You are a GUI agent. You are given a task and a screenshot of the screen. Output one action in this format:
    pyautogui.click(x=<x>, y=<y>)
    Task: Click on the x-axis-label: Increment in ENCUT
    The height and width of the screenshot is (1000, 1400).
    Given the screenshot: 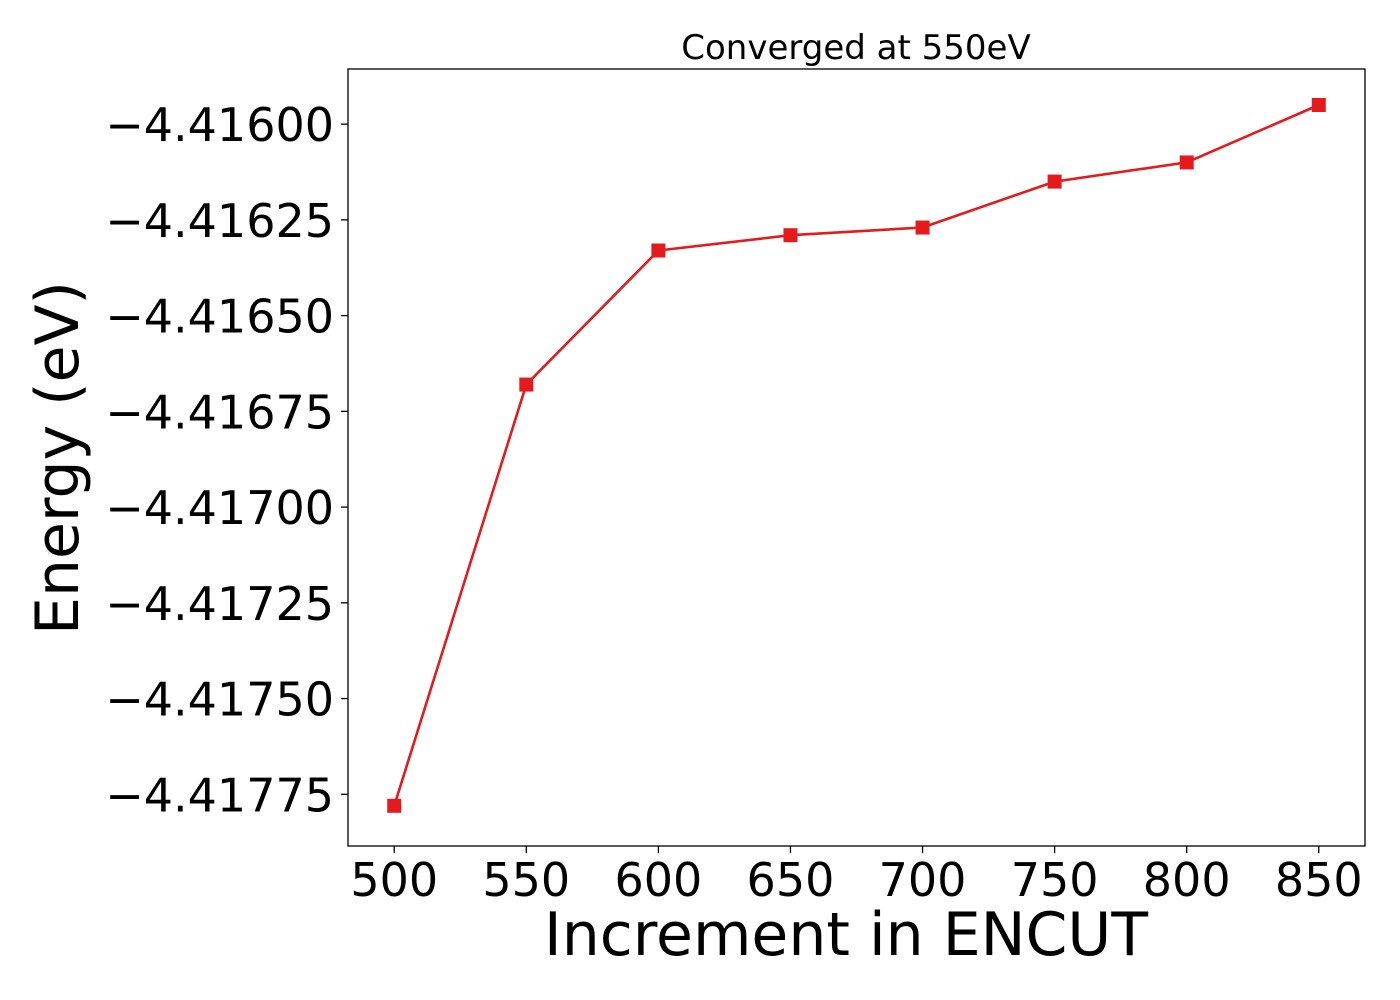 What is the action you would take?
    pyautogui.click(x=846, y=935)
    